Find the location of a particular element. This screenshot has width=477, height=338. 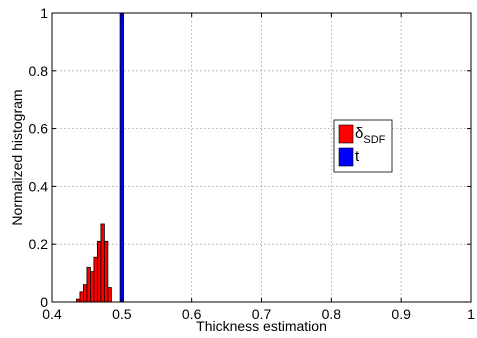

x-axis-title: Thickness estimation is located at coordinates (261, 326).